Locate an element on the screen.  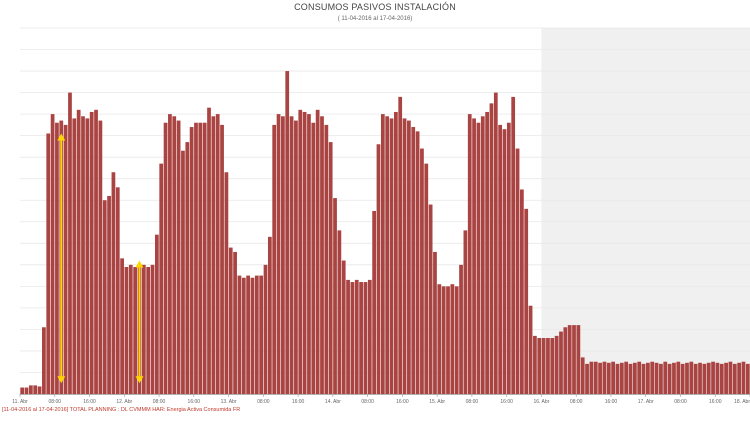
x-tick-label: 15. Abr is located at coordinates (437, 402).